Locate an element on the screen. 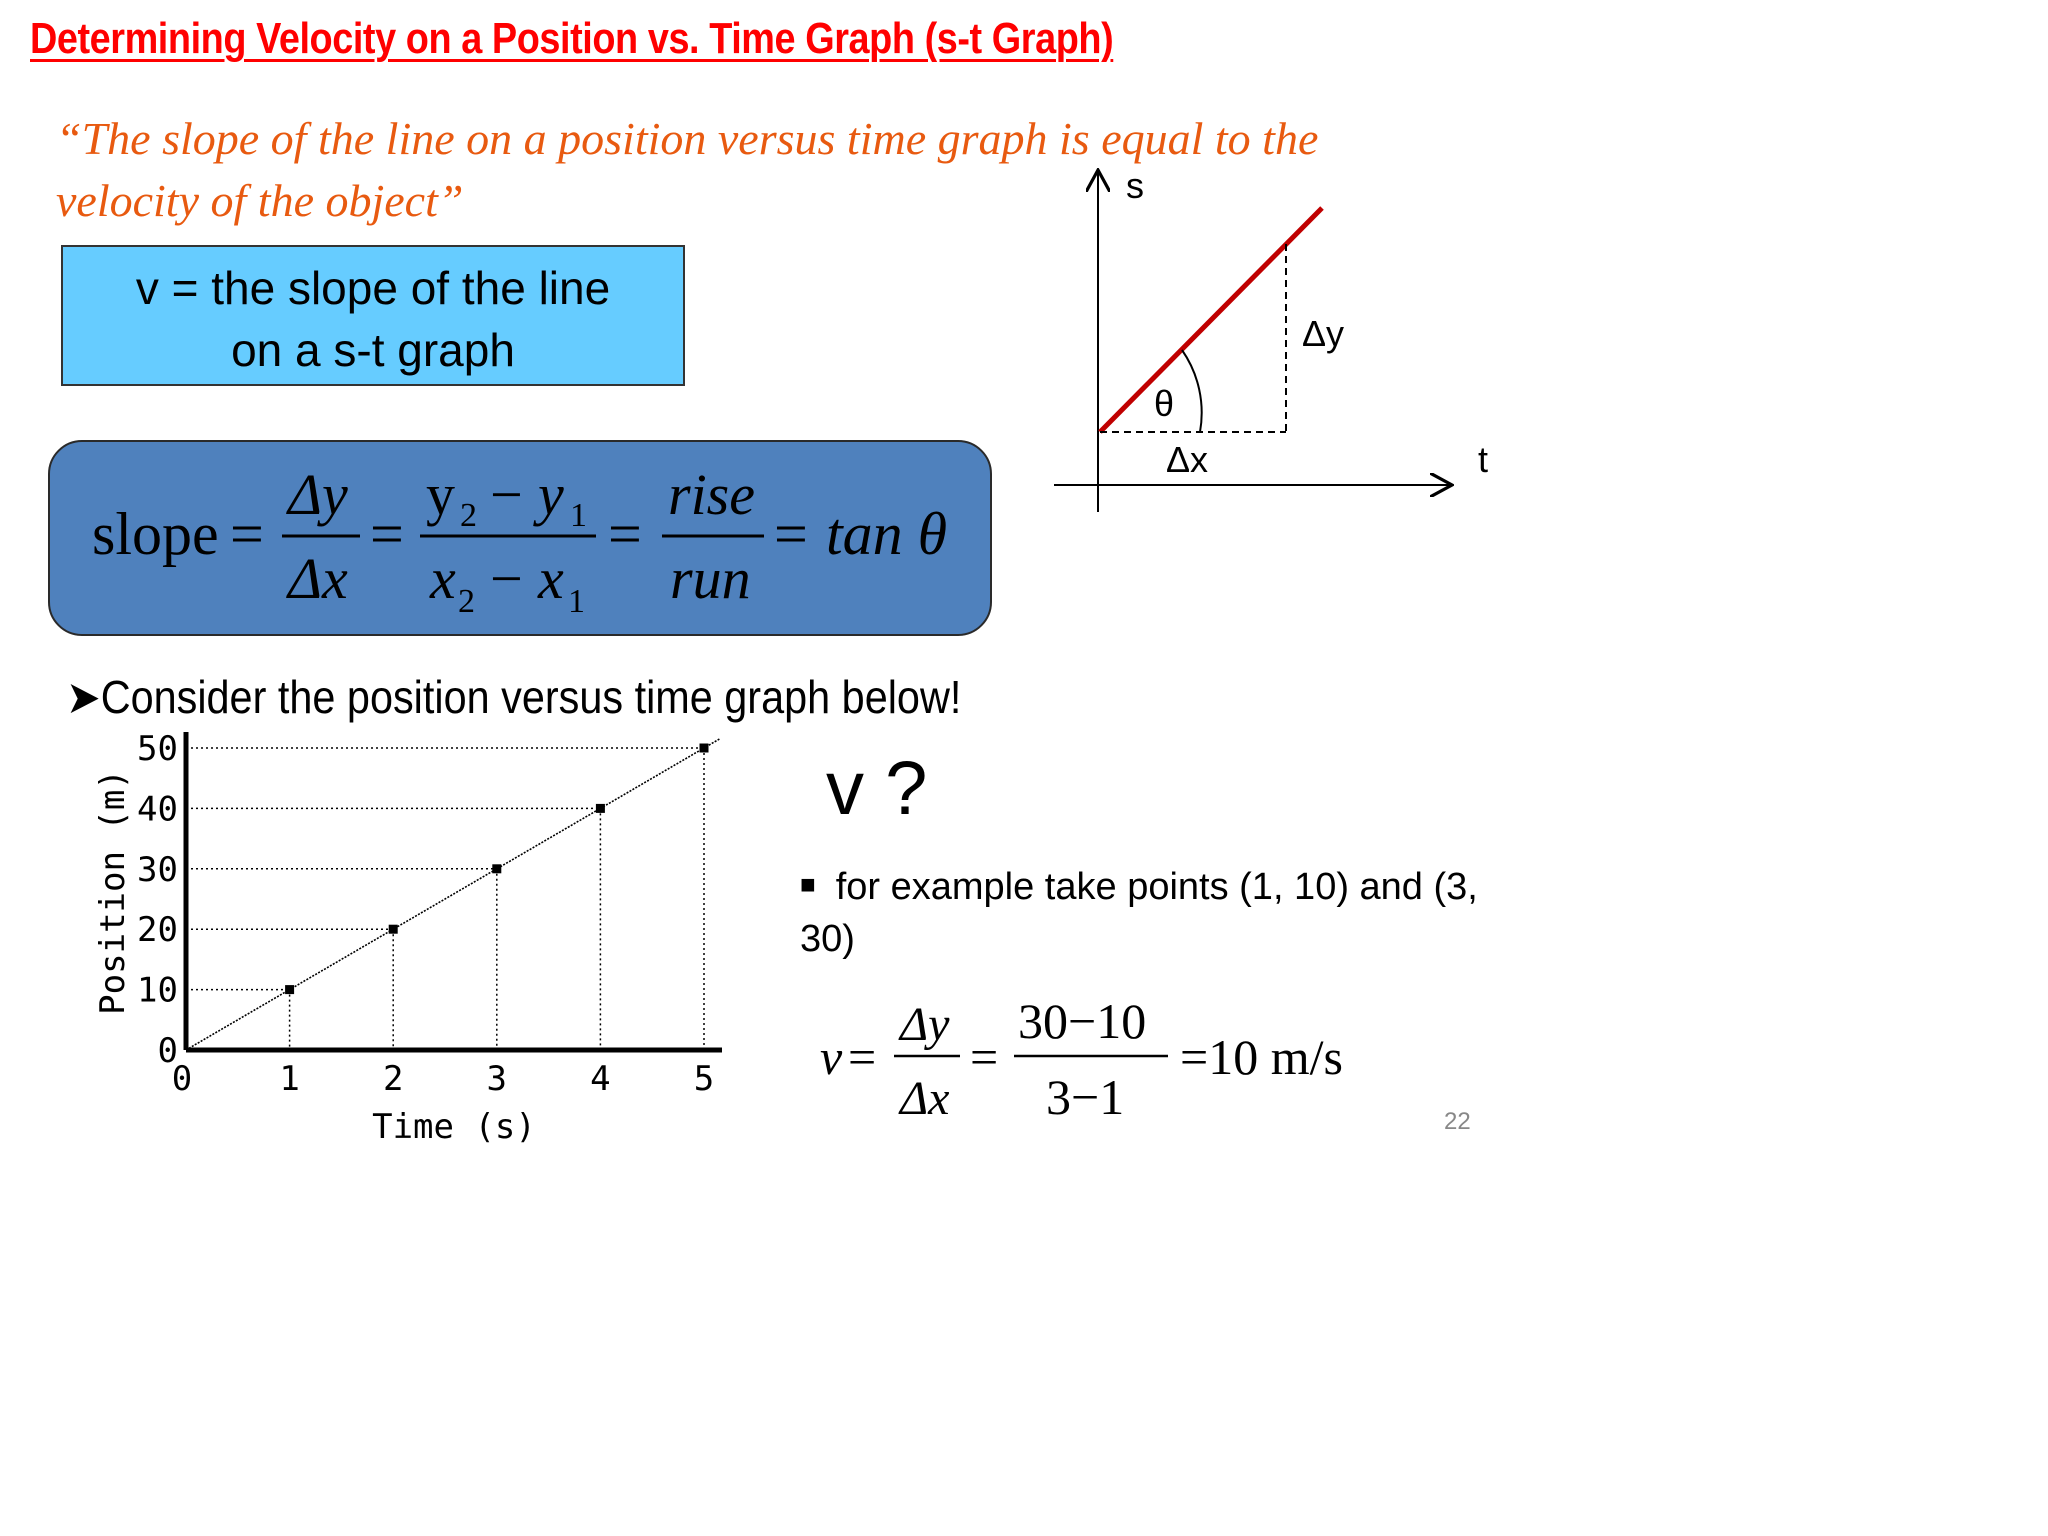  x-tick-label-2: 2 is located at coordinates (393, 1079).